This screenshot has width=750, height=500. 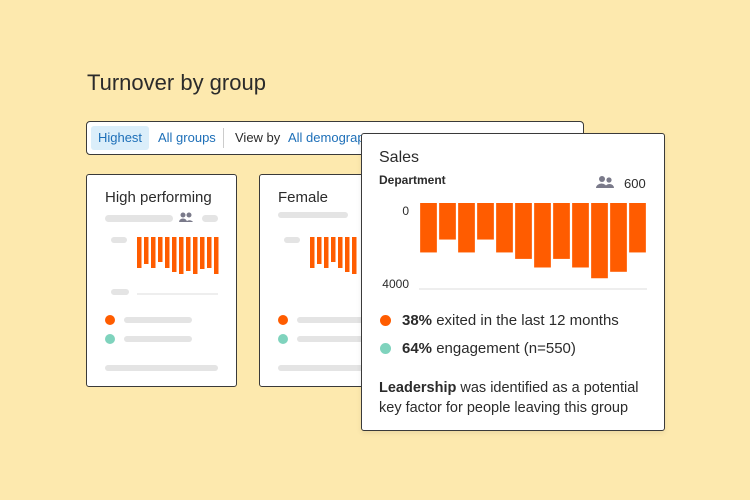 I want to click on divider, so click(x=223, y=138).